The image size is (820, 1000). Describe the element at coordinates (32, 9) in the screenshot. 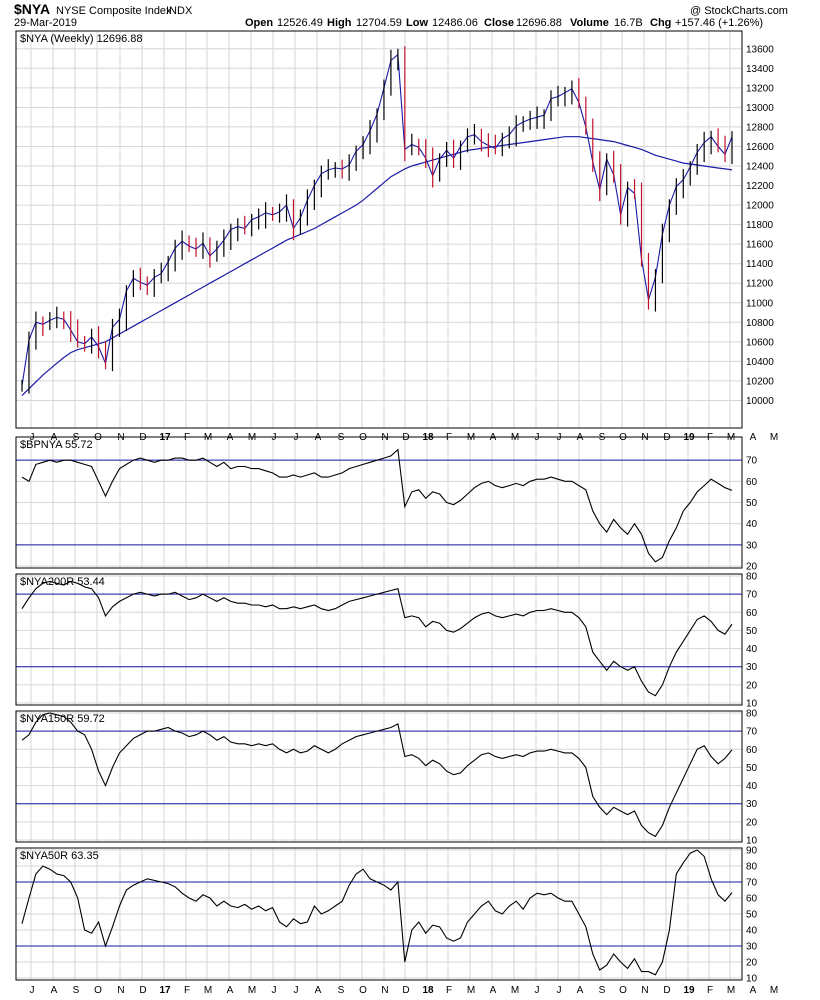

I see `symbol: $NYA` at that location.